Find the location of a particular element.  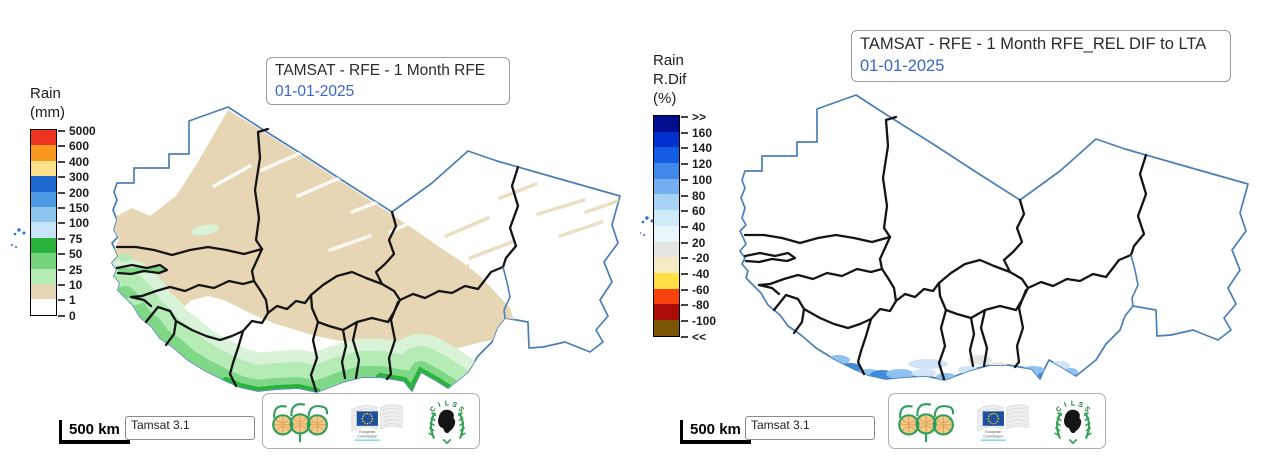

tamsat-version-label: Tamsat 3.1 is located at coordinates (780, 425).